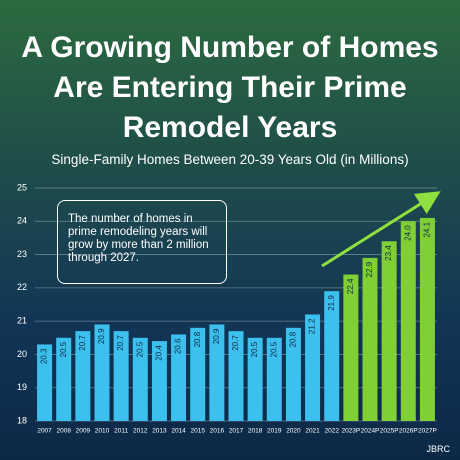 The image size is (460, 460). What do you see at coordinates (293, 431) in the screenshot?
I see `x-tick-label: 2020` at bounding box center [293, 431].